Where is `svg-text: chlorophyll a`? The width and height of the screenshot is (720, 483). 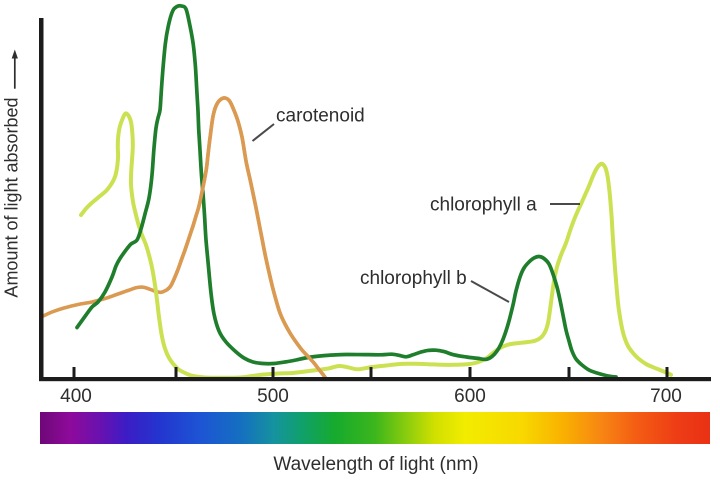 svg-text: chlorophyll a is located at coordinates (483, 205).